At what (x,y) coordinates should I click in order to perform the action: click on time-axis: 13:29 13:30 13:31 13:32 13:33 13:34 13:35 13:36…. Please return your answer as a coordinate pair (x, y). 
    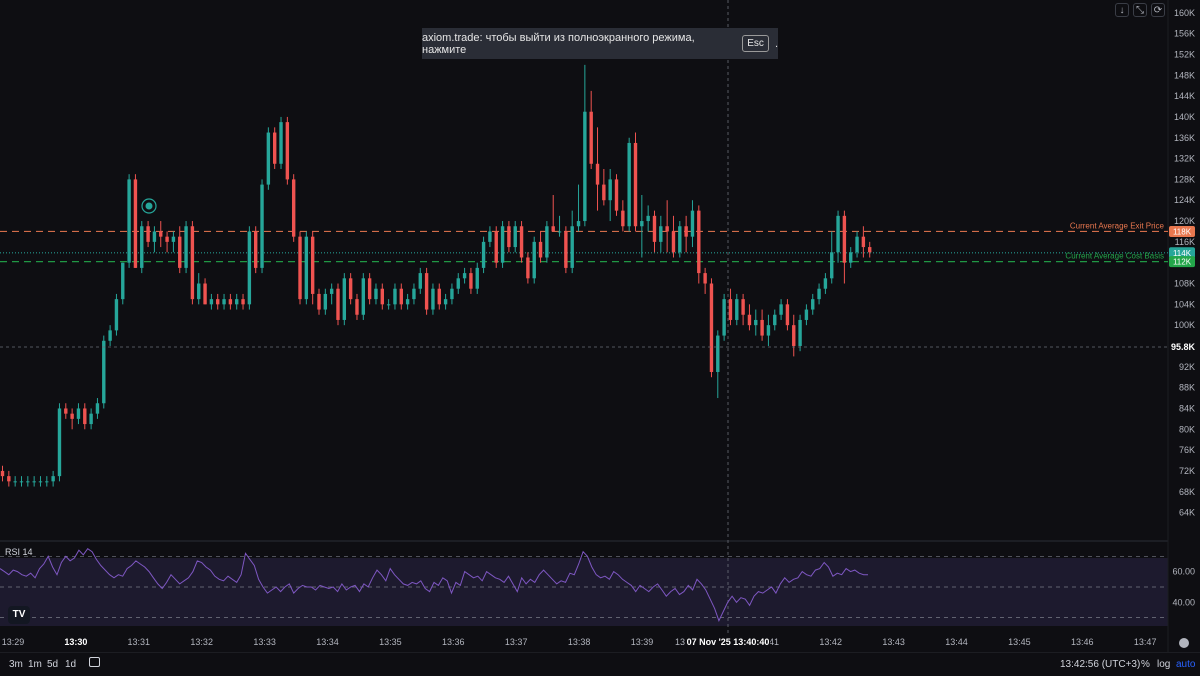
    Looking at the image, I should click on (579, 642).